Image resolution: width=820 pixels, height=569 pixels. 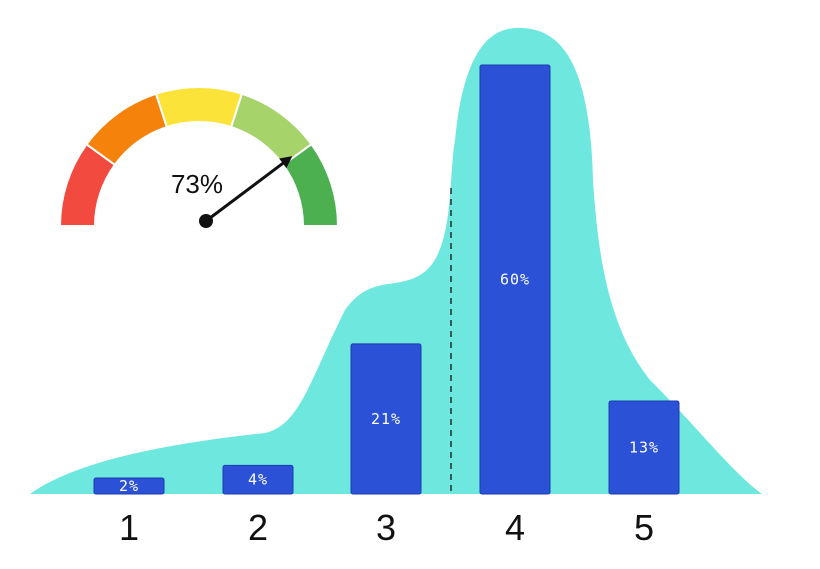 I want to click on category-label: 1, so click(x=129, y=527).